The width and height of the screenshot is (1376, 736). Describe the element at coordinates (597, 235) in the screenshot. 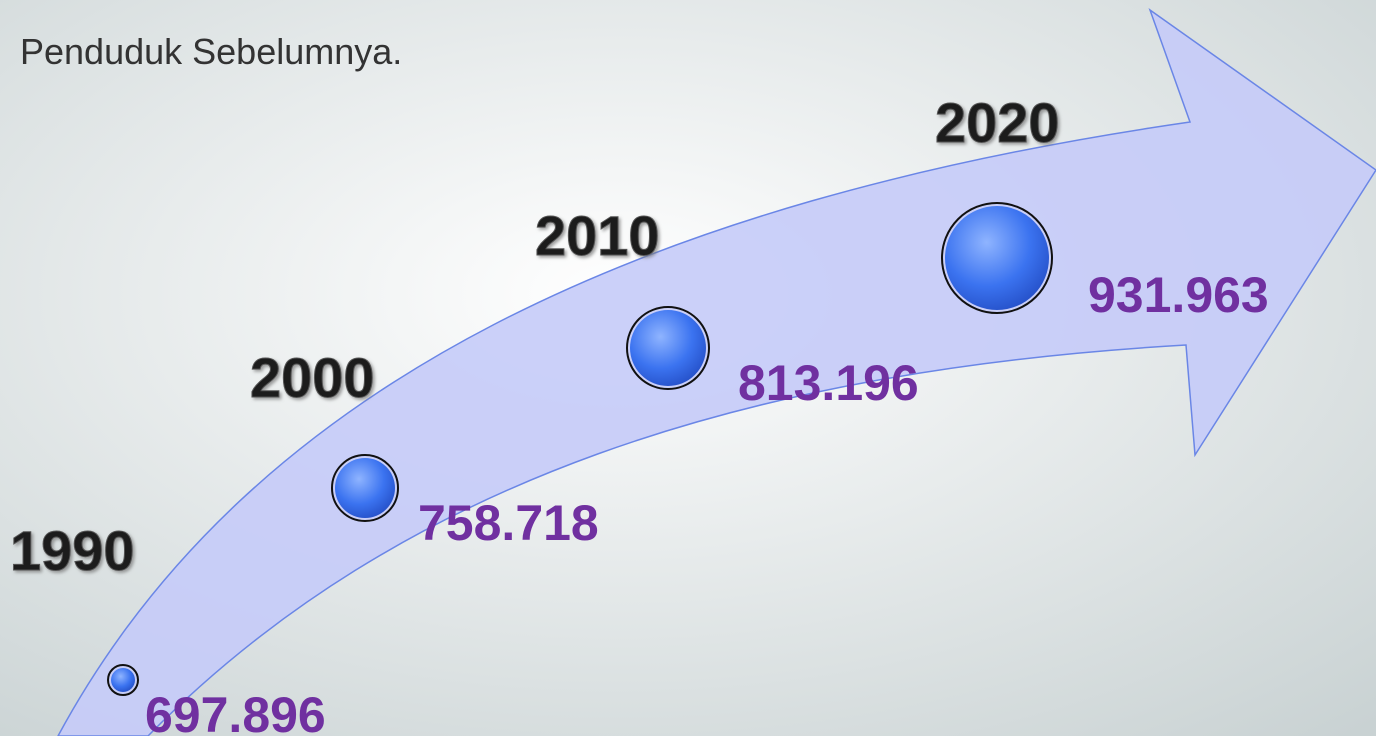

I see `year-label: 2010` at that location.